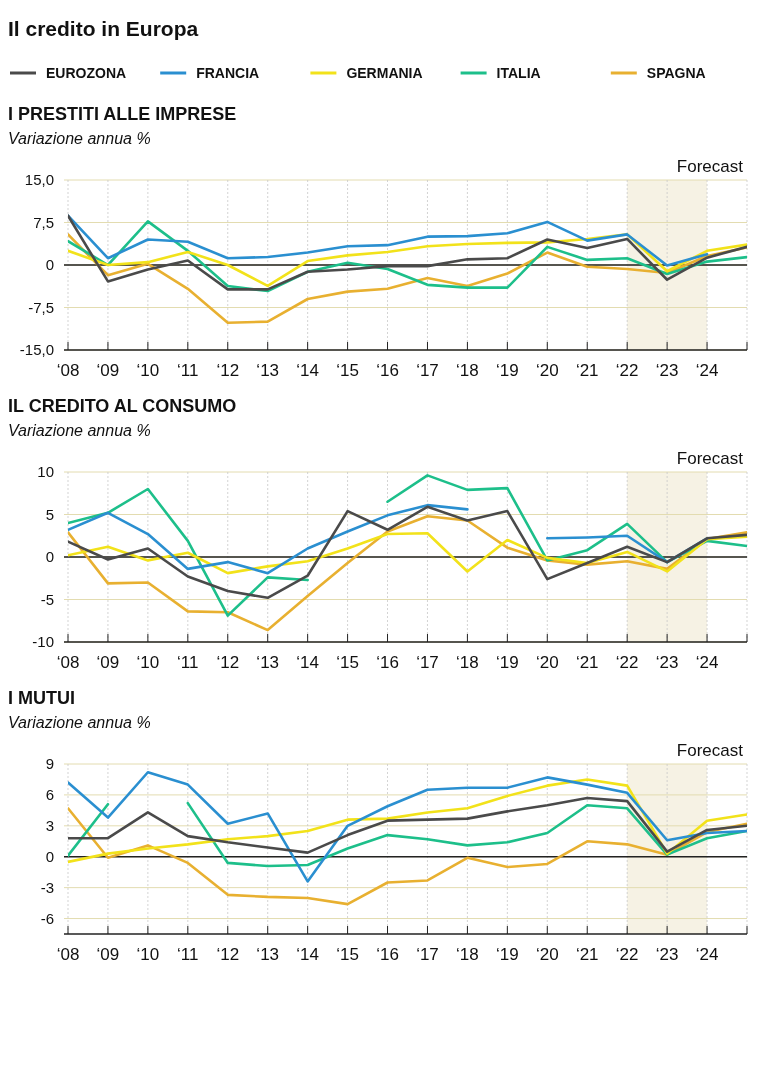 The image size is (767, 1090). I want to click on y-tick-label: 3, so click(49, 825).